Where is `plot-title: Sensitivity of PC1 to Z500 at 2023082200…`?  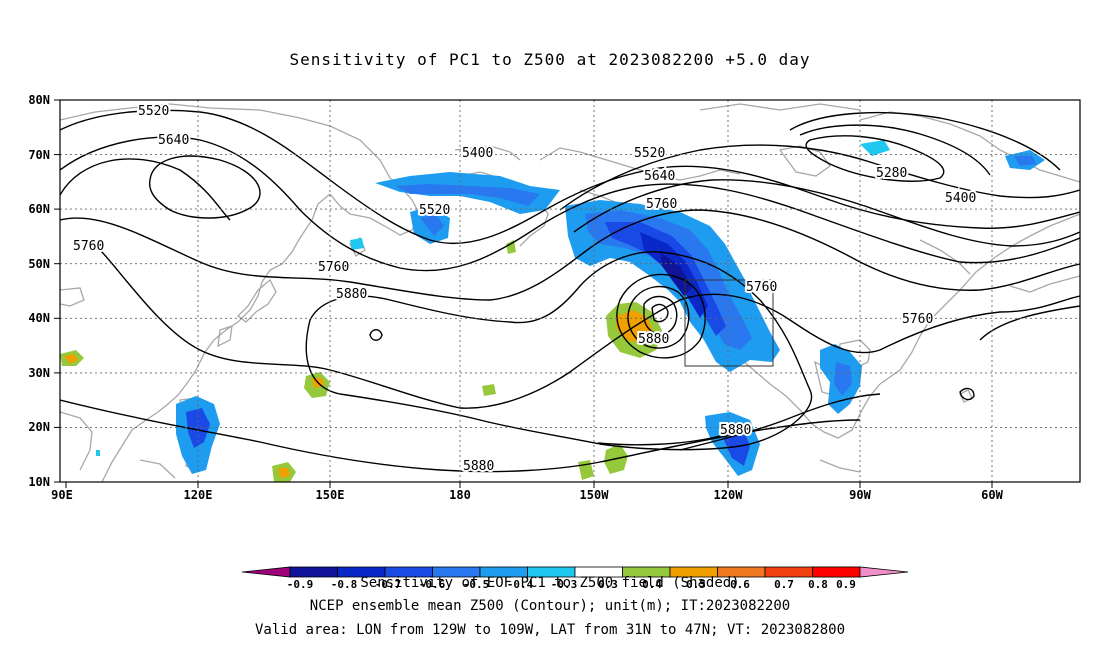
plot-title: Sensitivity of PC1 to Z500 at 2023082200… is located at coordinates (550, 59).